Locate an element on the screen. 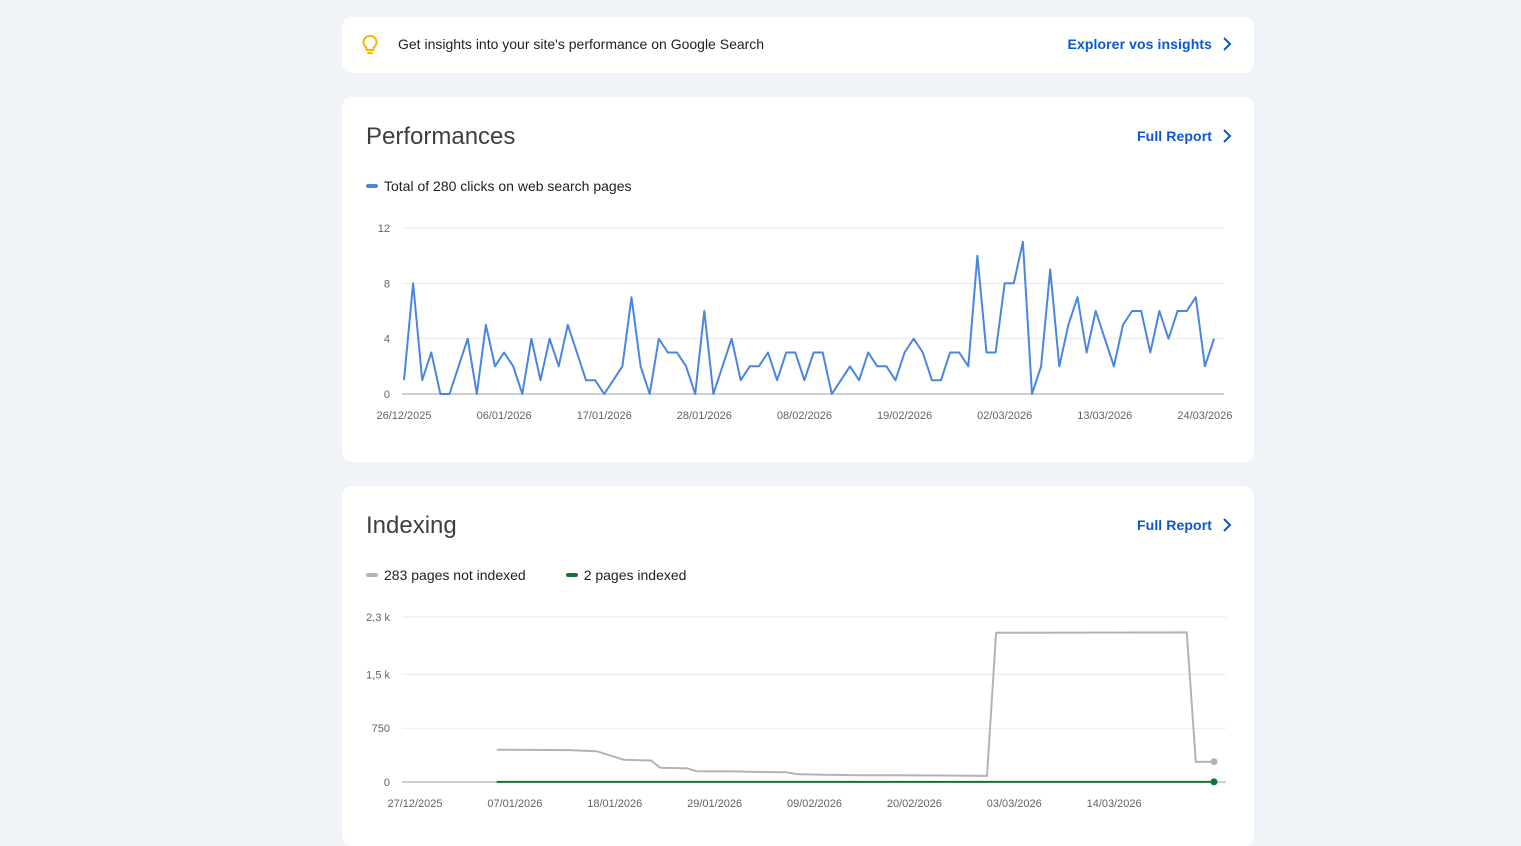 Image resolution: width=1521 pixels, height=846 pixels. x-tick-label: 02/03/2026 is located at coordinates (1004, 416).